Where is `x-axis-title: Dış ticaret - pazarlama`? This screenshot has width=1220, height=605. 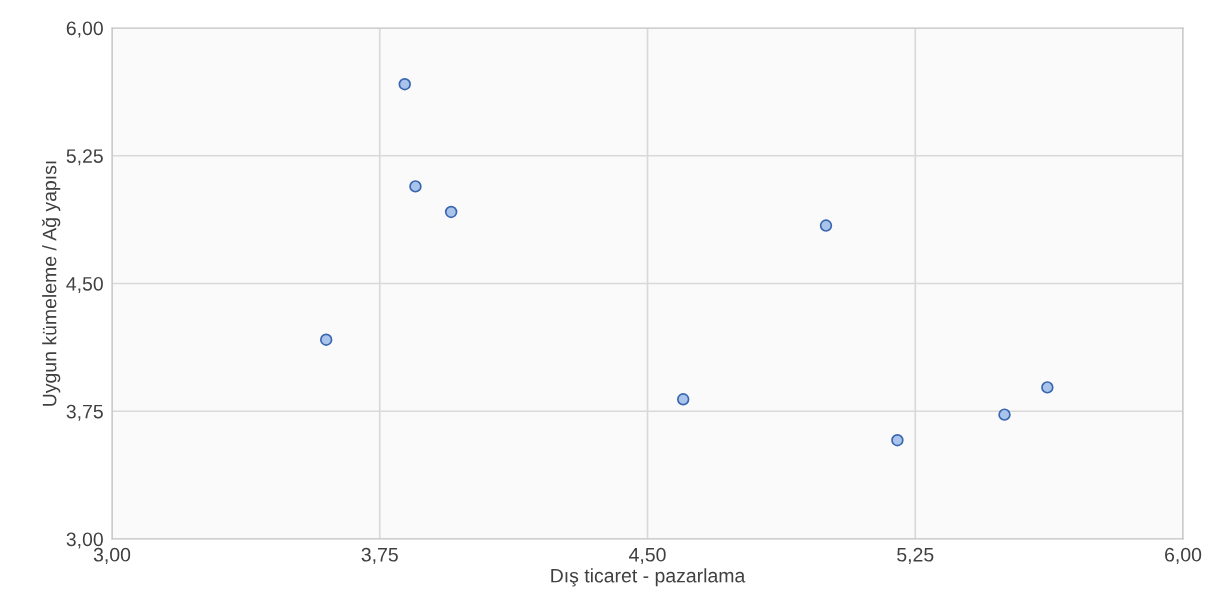 x-axis-title: Dış ticaret - pazarlama is located at coordinates (648, 577).